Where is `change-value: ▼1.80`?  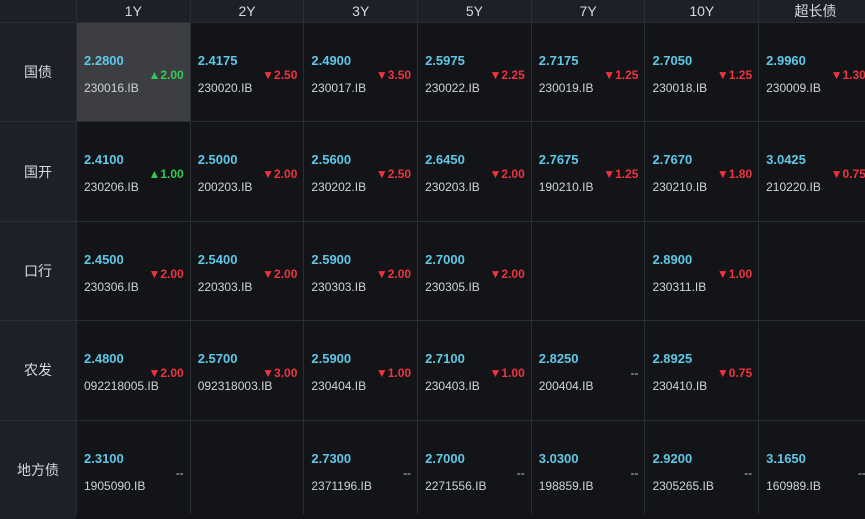
change-value: ▼1.80 is located at coordinates (734, 174).